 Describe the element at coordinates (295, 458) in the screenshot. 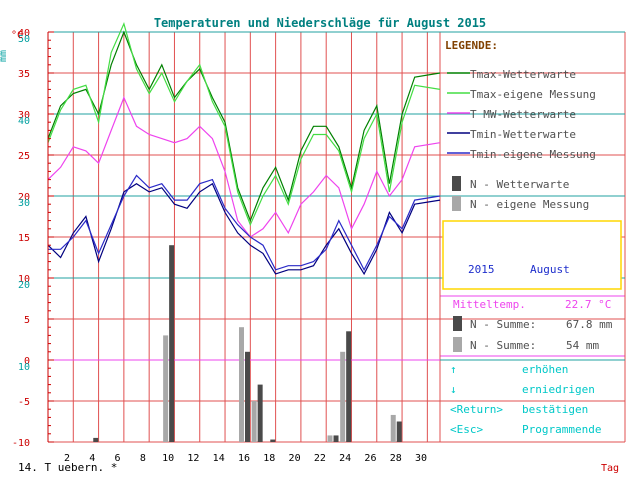

I see `x-tick-label: 20` at that location.